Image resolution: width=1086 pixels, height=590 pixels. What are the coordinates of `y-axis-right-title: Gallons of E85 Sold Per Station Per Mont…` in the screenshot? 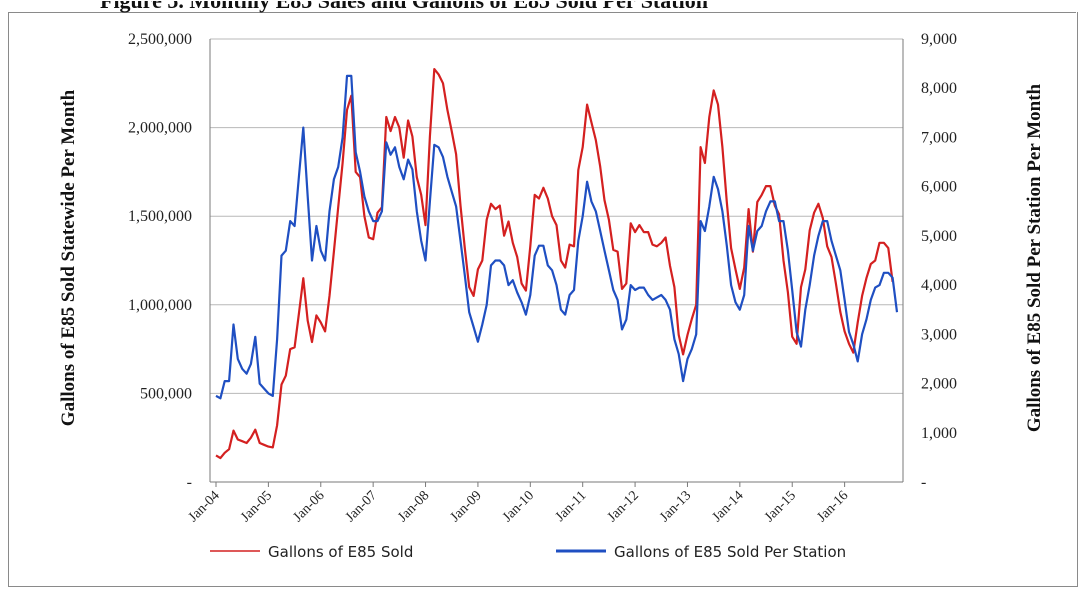 It's located at (1034, 257).